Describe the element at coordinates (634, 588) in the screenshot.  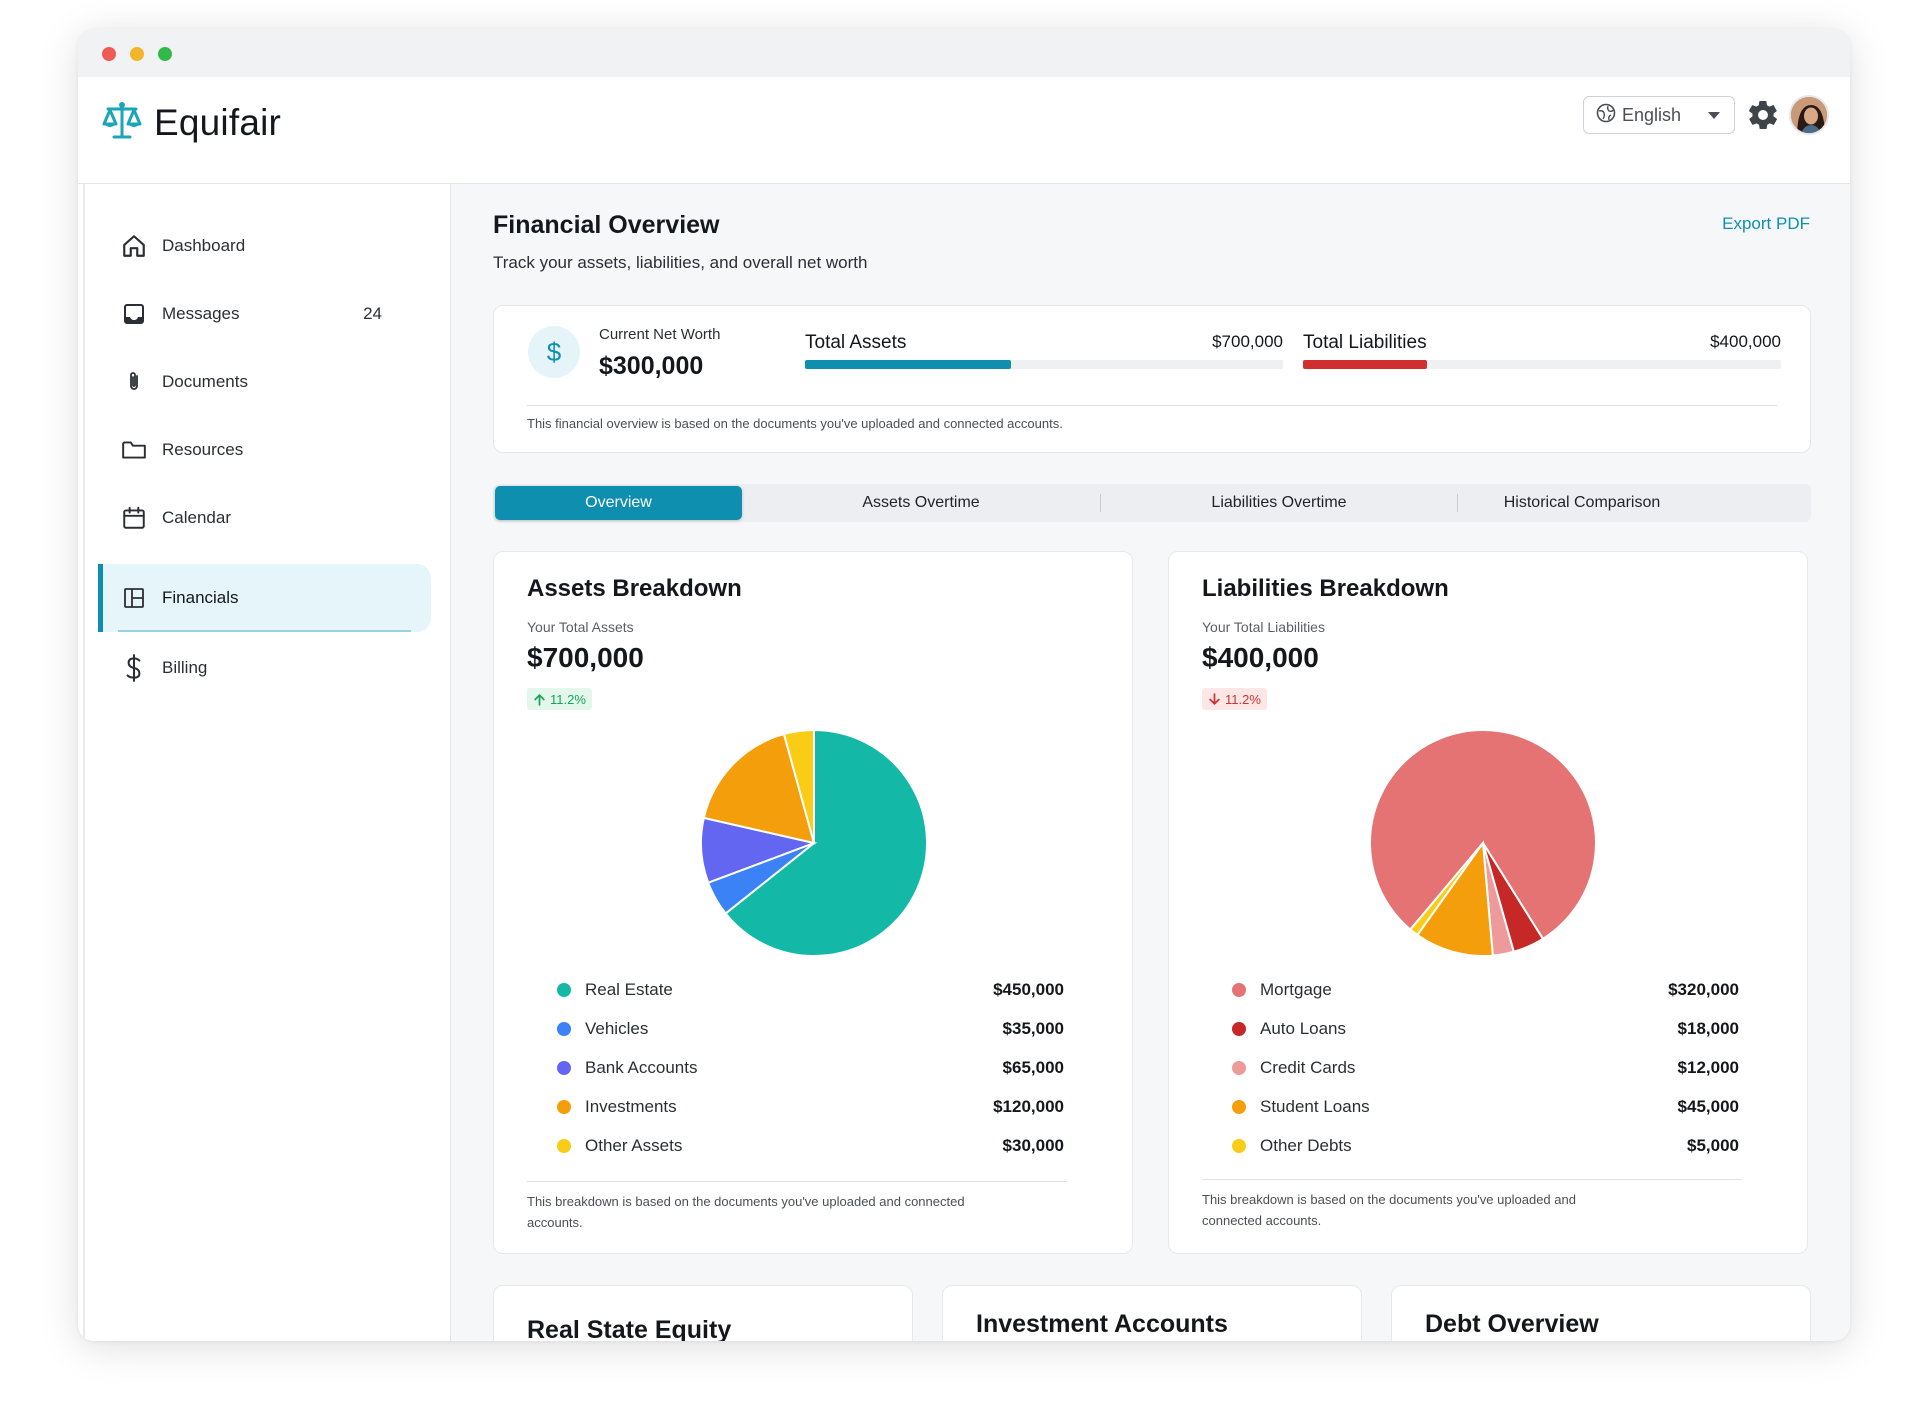
I see `assets-breakdown-title: Assets Breakdown` at that location.